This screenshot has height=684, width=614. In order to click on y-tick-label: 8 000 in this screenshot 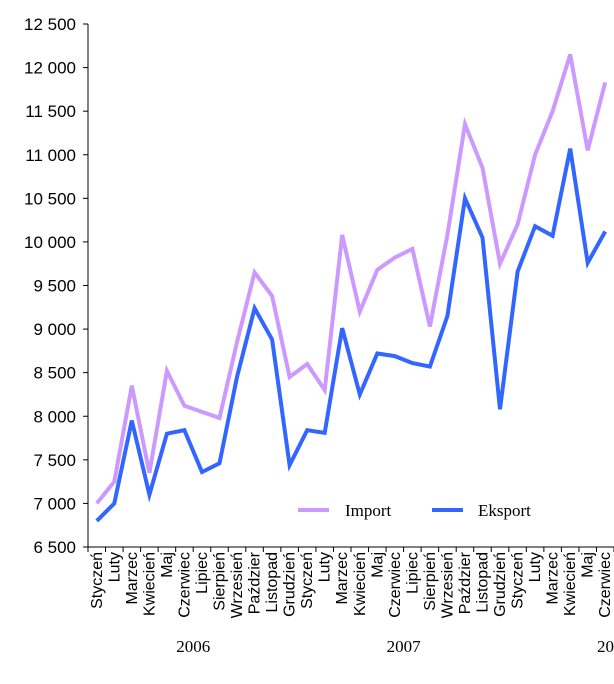, I will do `click(54, 416)`.